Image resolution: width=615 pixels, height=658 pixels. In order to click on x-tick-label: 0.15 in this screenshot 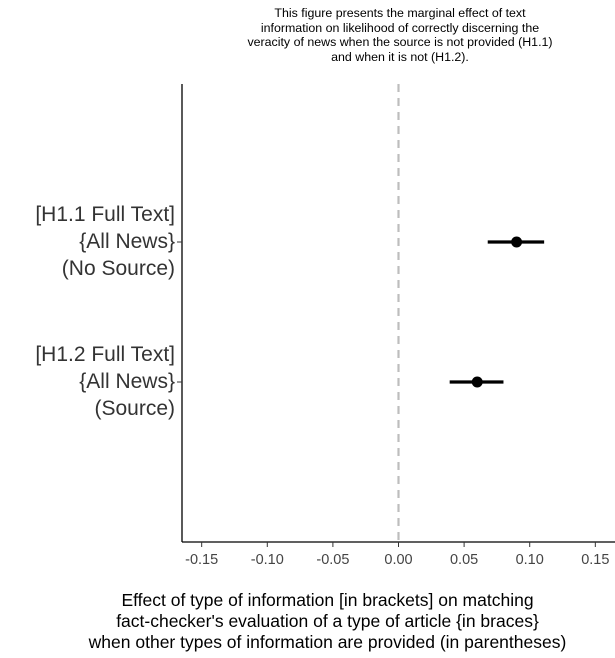, I will do `click(595, 560)`.